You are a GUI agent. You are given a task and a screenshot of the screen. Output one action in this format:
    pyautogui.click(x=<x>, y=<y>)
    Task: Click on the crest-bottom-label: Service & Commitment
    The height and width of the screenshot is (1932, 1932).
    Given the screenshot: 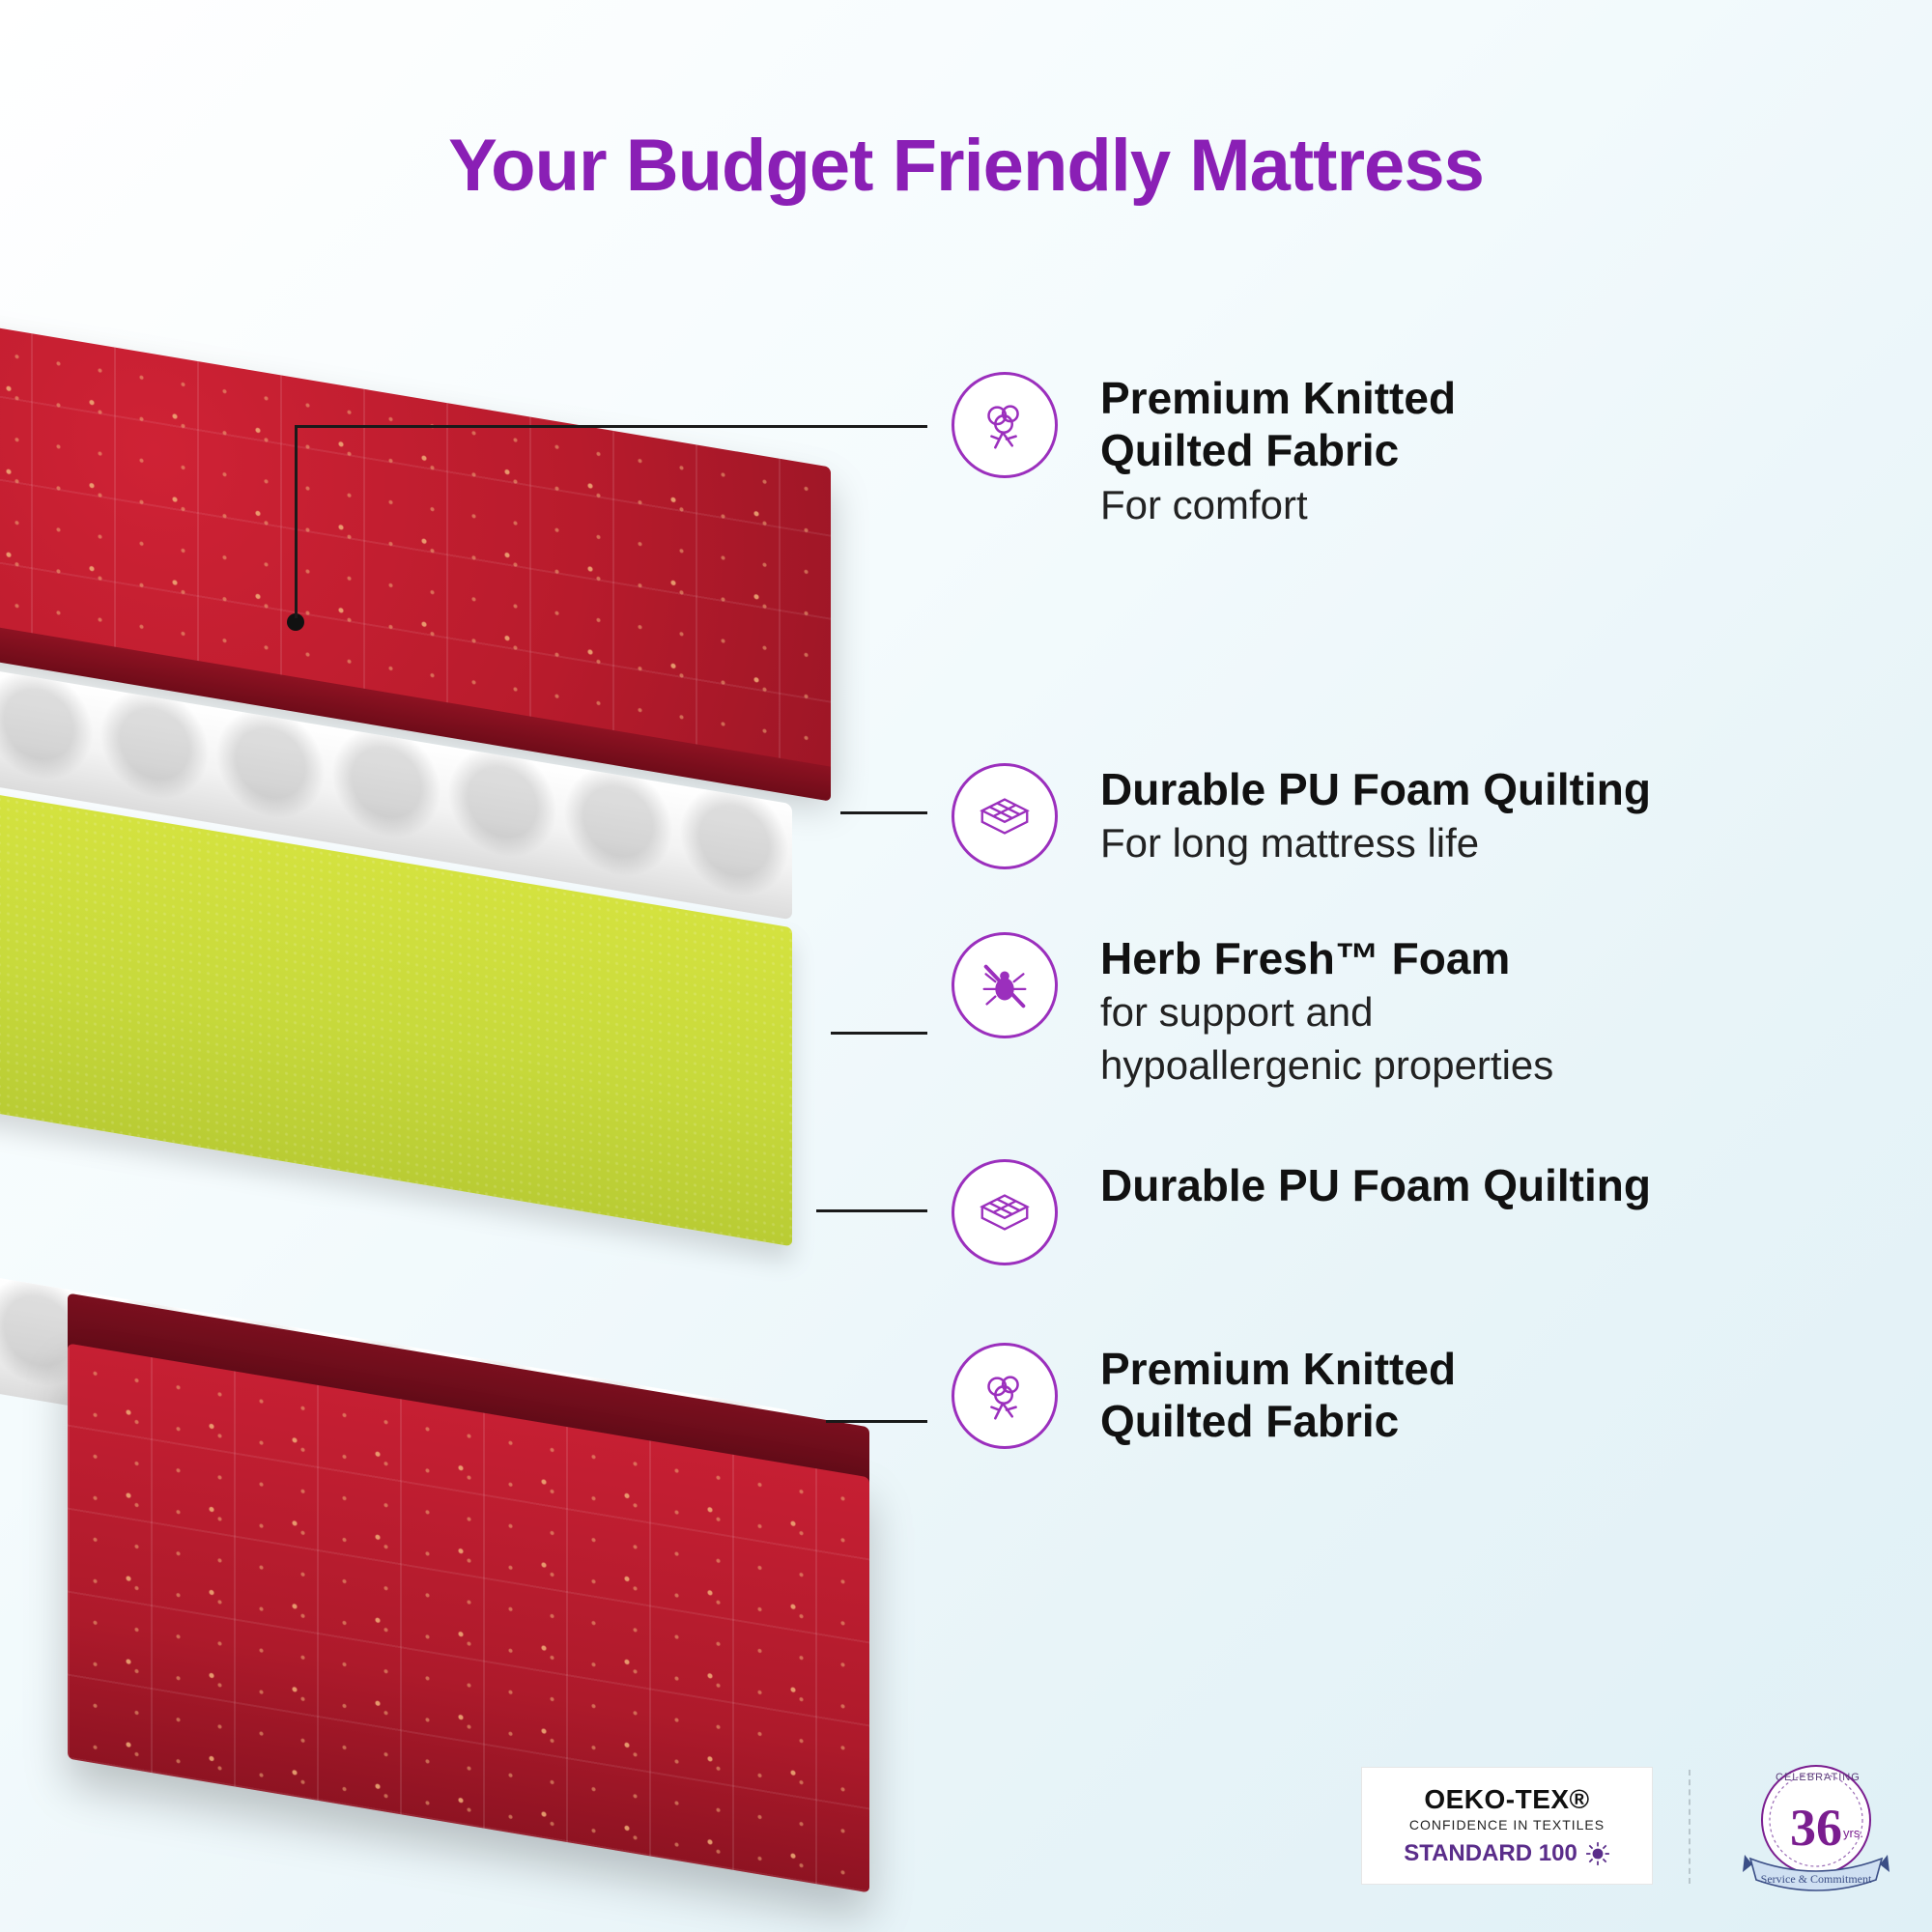 What is the action you would take?
    pyautogui.click(x=1816, y=1879)
    